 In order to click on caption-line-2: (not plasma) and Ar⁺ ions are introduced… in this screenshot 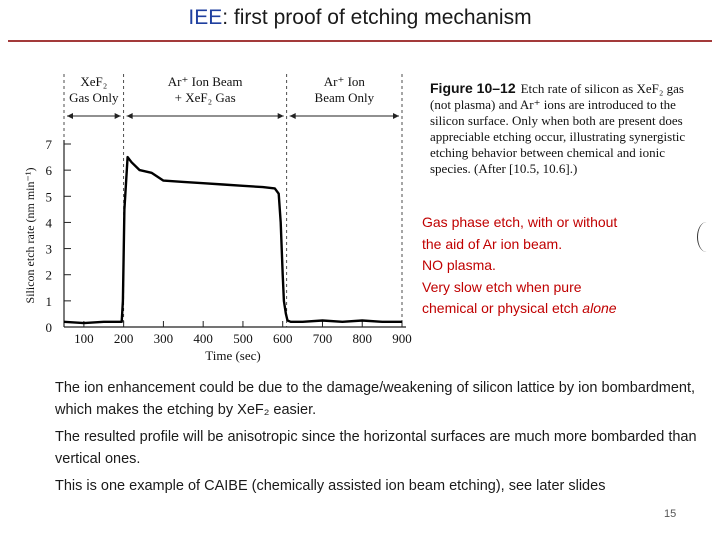, I will do `click(553, 104)`.